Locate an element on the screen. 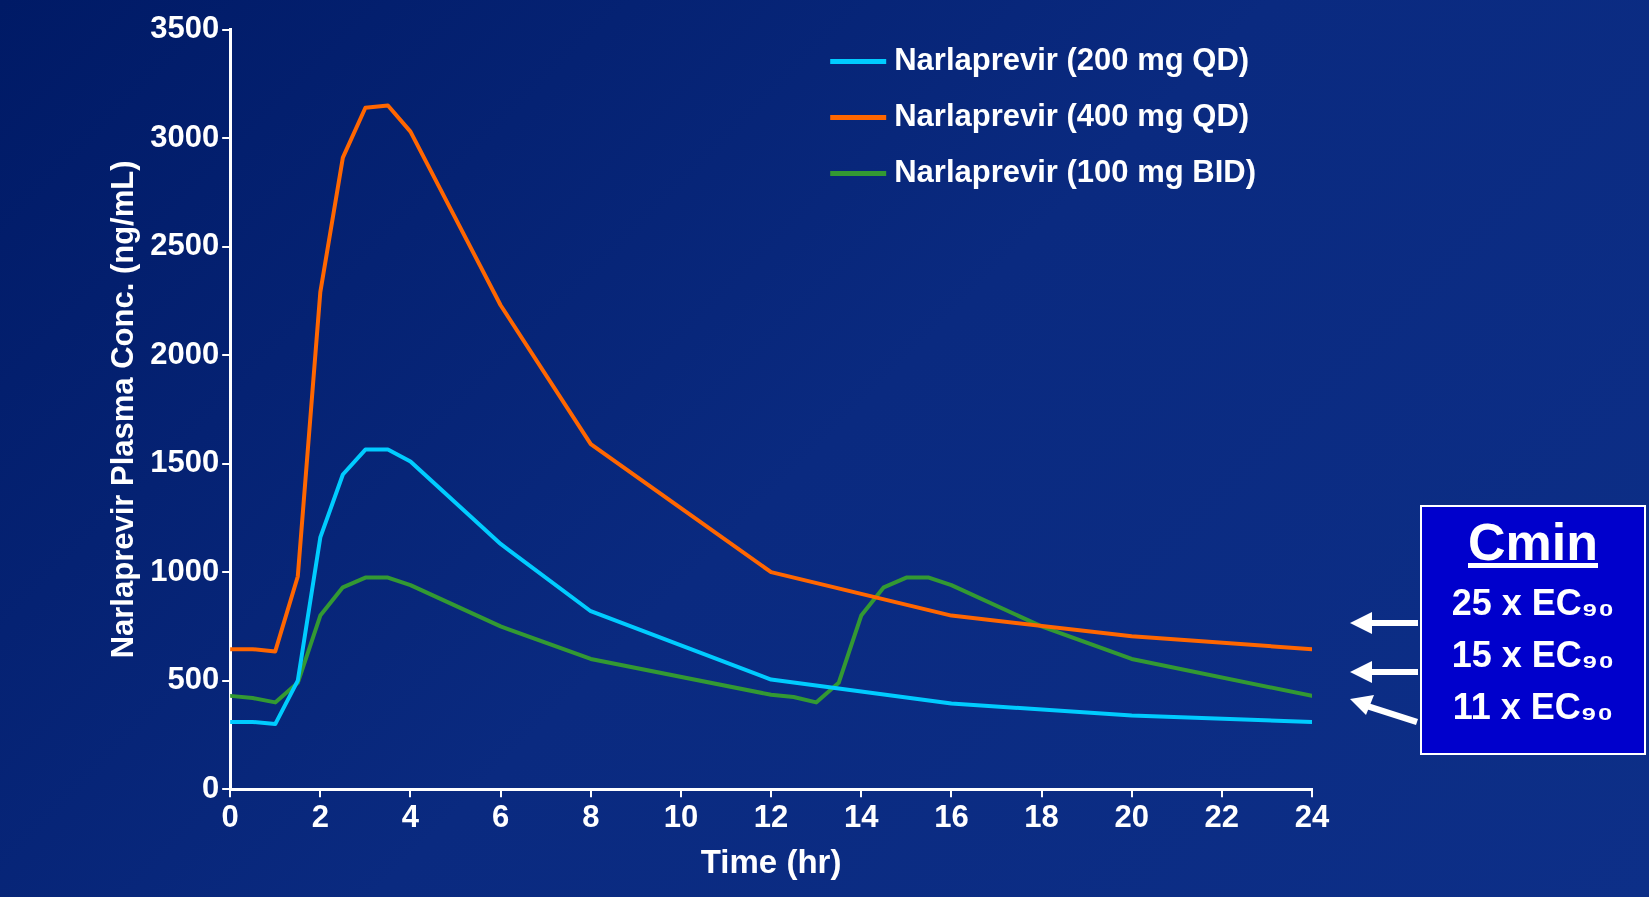 The image size is (1649, 897). x-tick-label: 24 is located at coordinates (1312, 817).